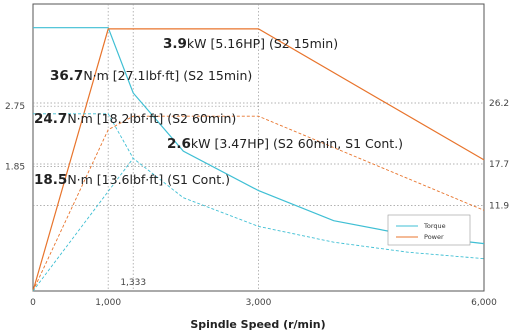 The width and height of the screenshot is (514, 336). Describe the element at coordinates (135, 119) in the screenshot. I see `annotation-torque-60min: 24.7N·m [18.2lbf·ft] (S2 60min)` at that location.